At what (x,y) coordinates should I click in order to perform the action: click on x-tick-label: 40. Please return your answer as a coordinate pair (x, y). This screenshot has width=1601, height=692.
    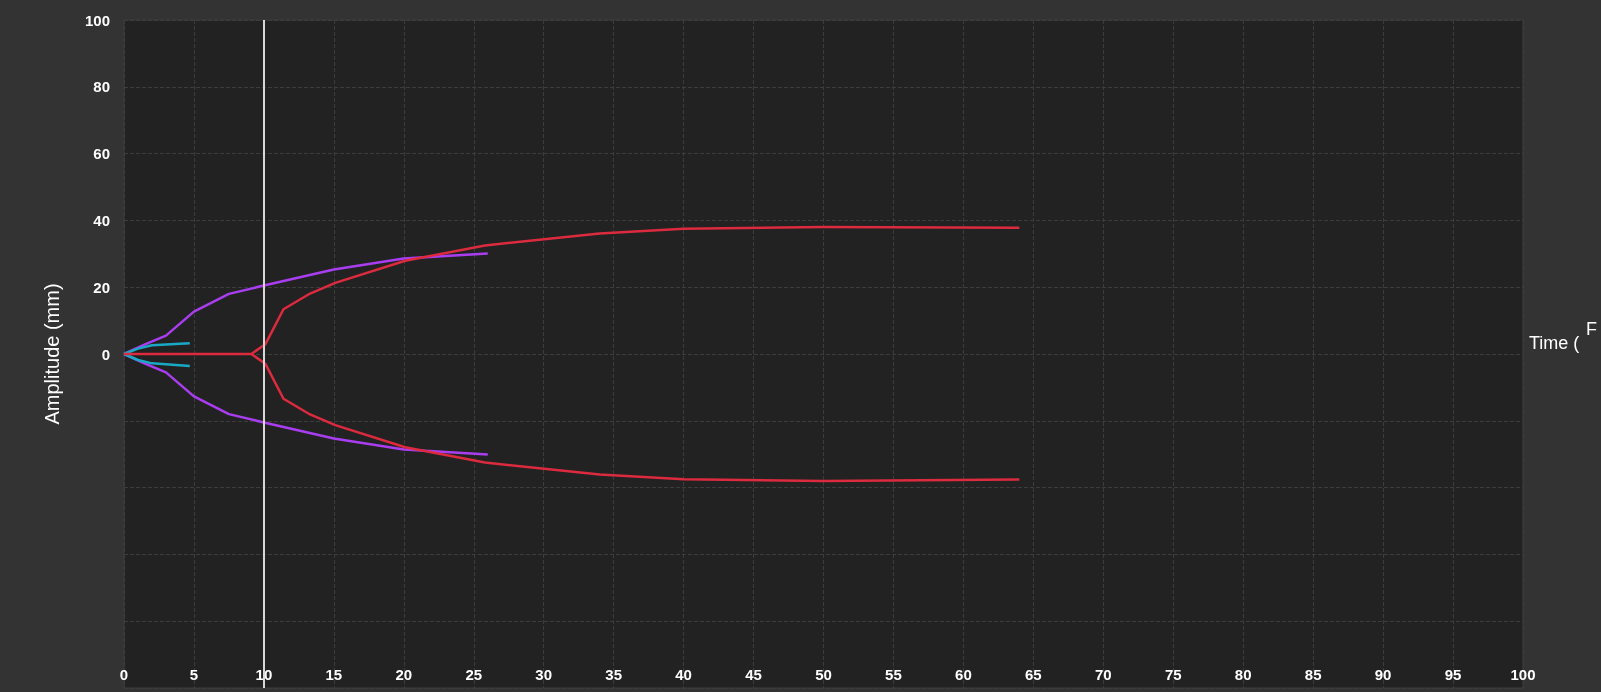
    Looking at the image, I should click on (683, 674).